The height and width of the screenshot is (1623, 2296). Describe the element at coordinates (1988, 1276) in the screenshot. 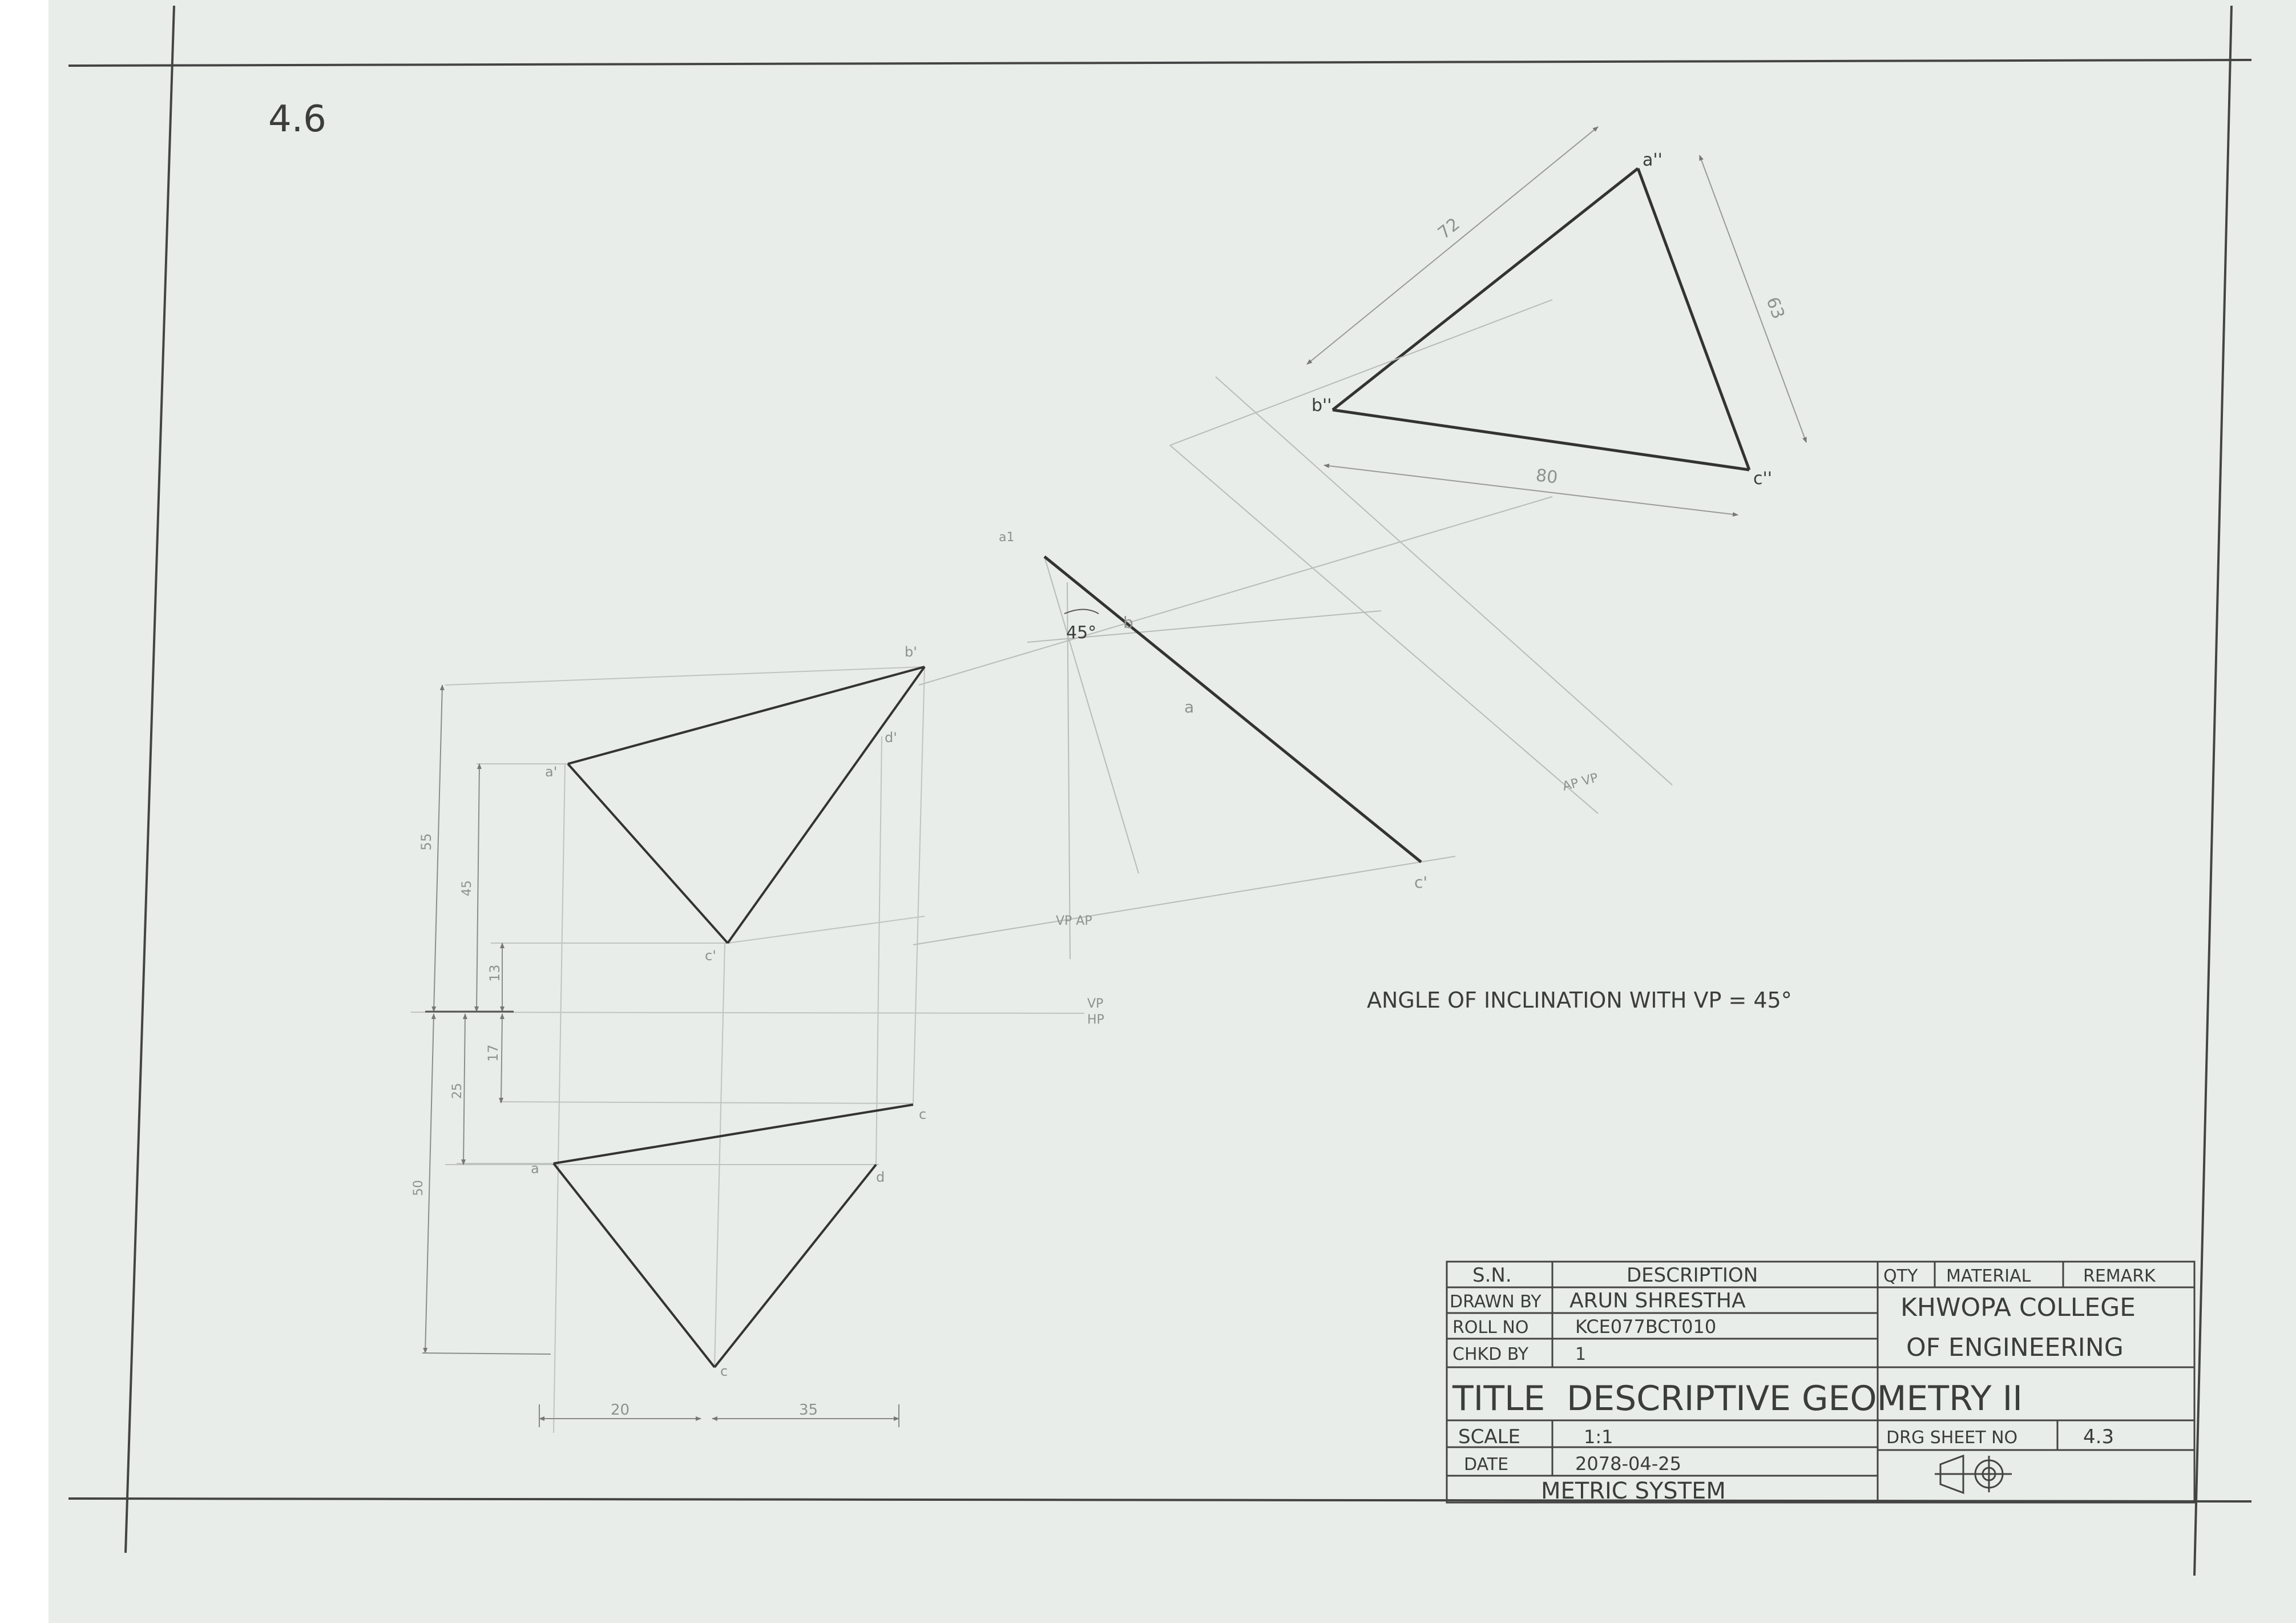

I see `tb-material-label: MATERIAL` at that location.